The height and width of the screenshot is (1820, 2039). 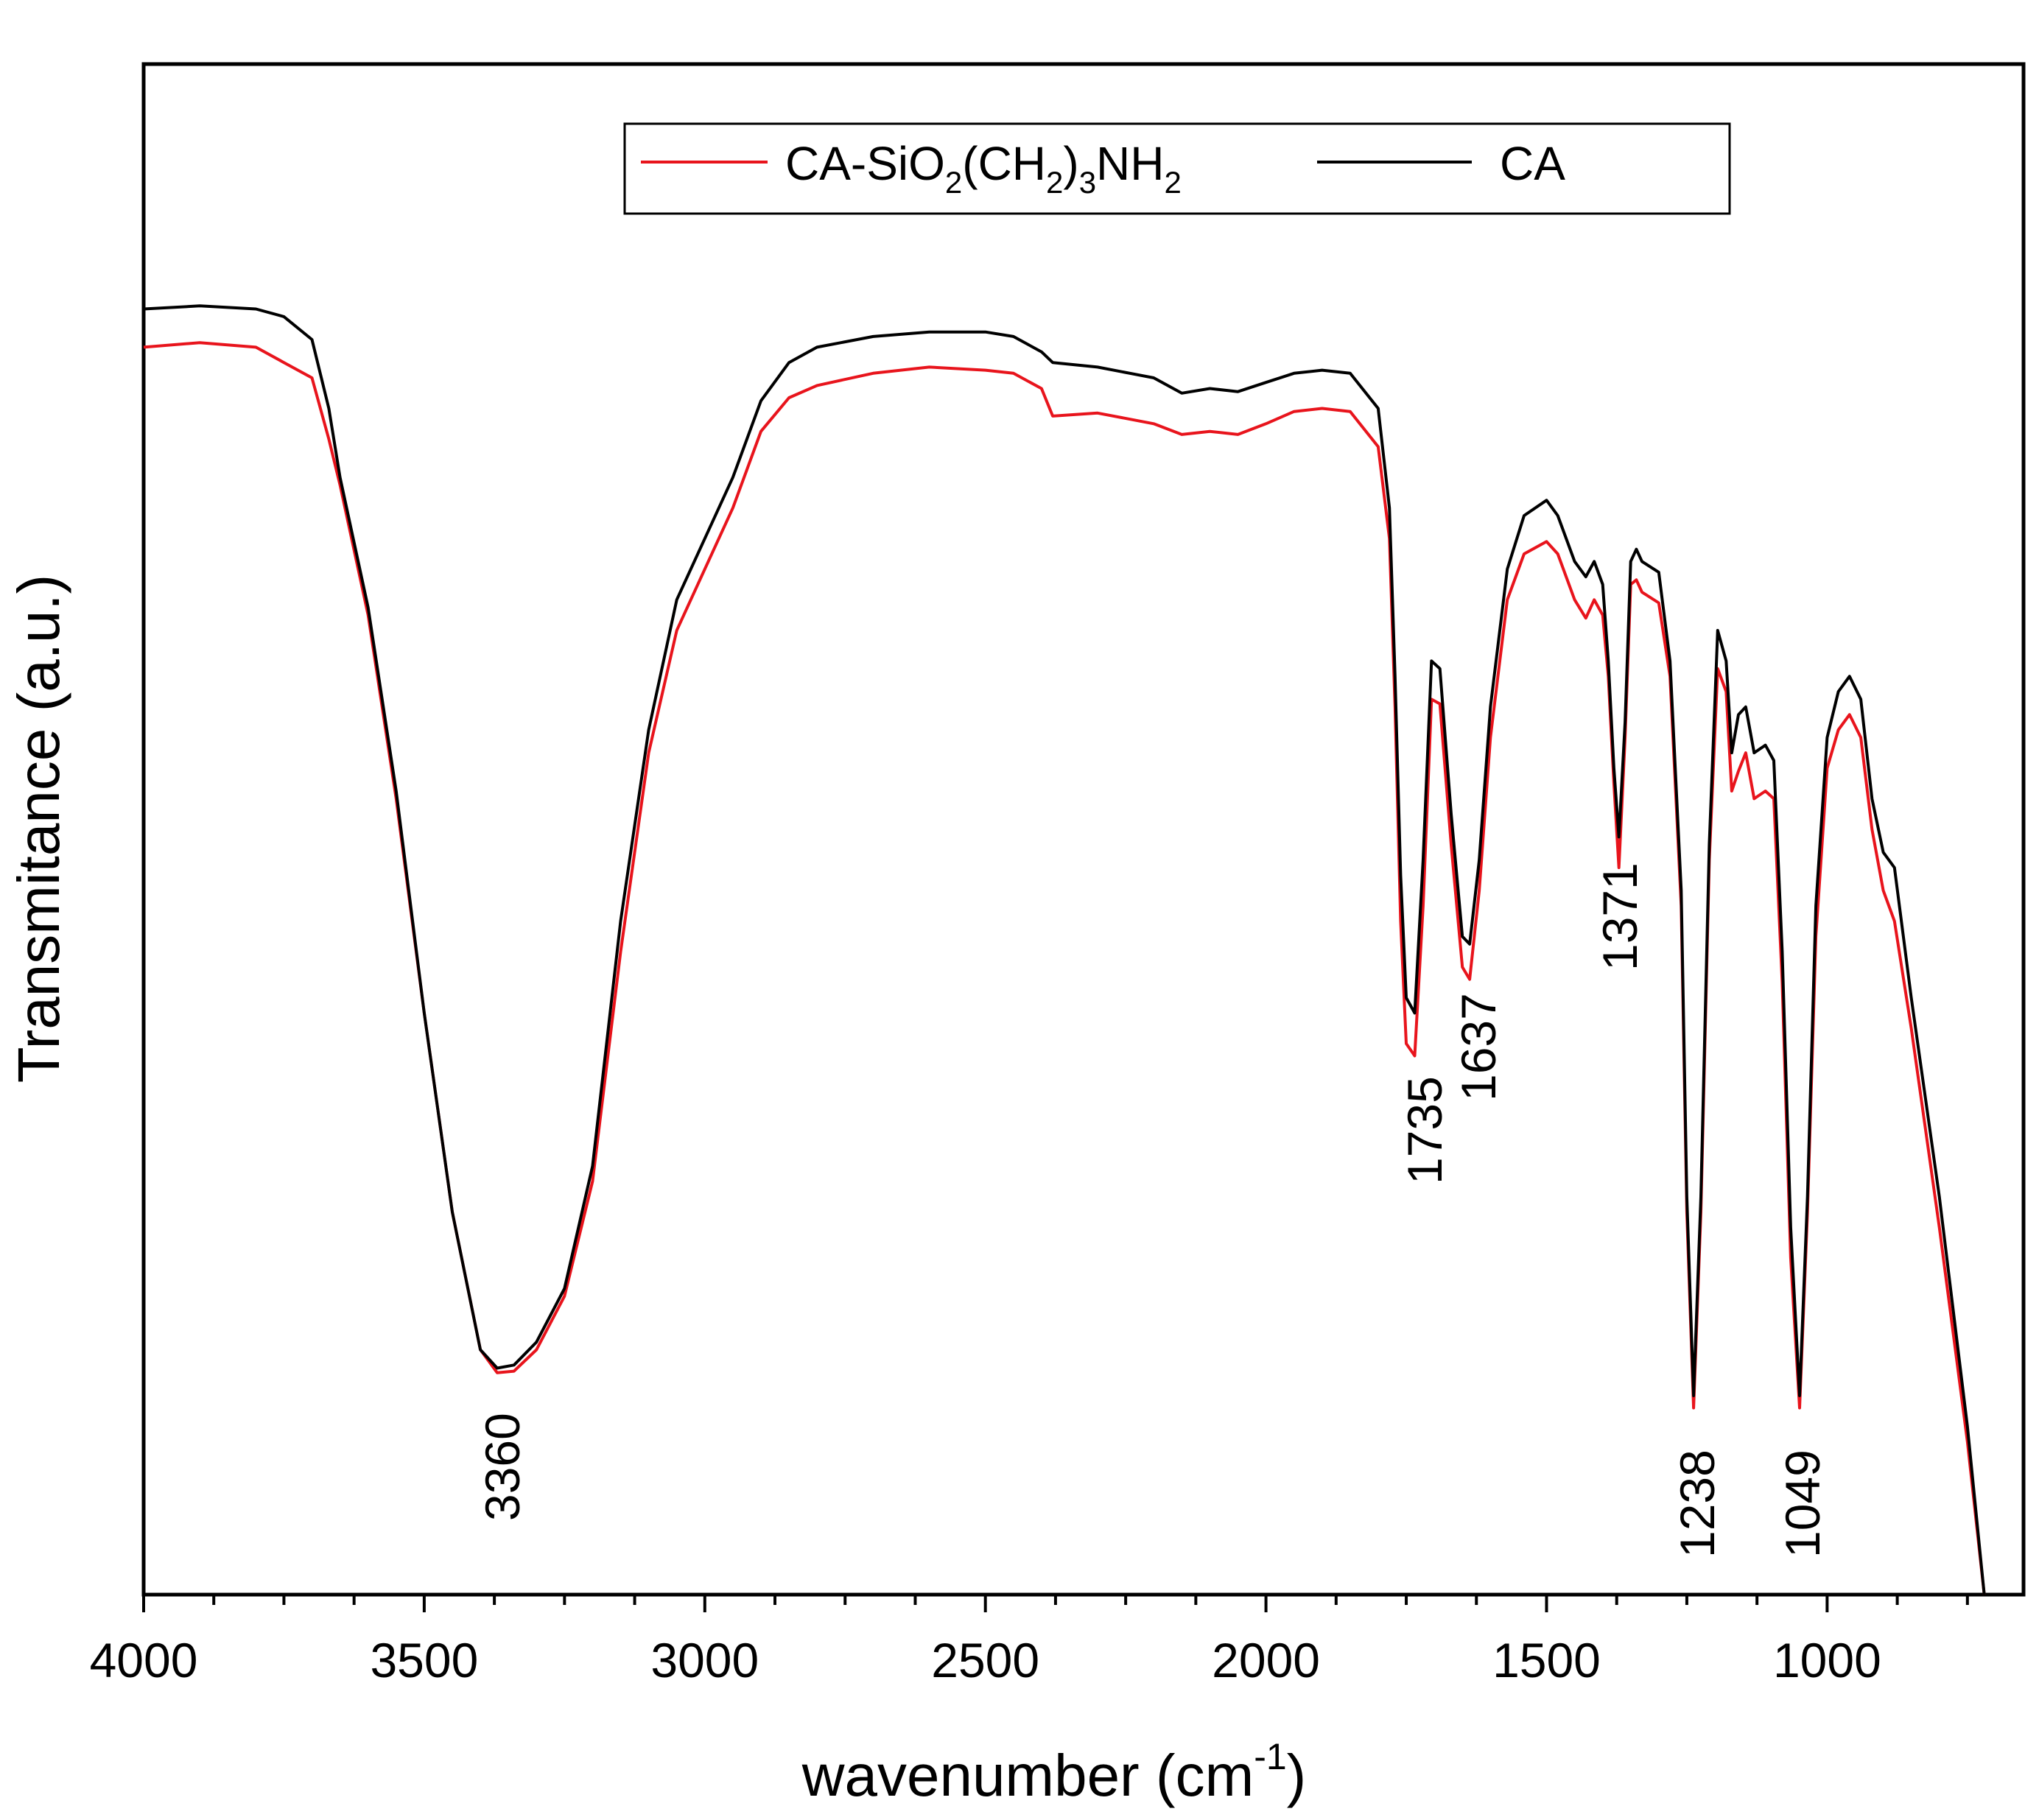 What do you see at coordinates (704, 1660) in the screenshot?
I see `x-tick-label-3000: 3000` at bounding box center [704, 1660].